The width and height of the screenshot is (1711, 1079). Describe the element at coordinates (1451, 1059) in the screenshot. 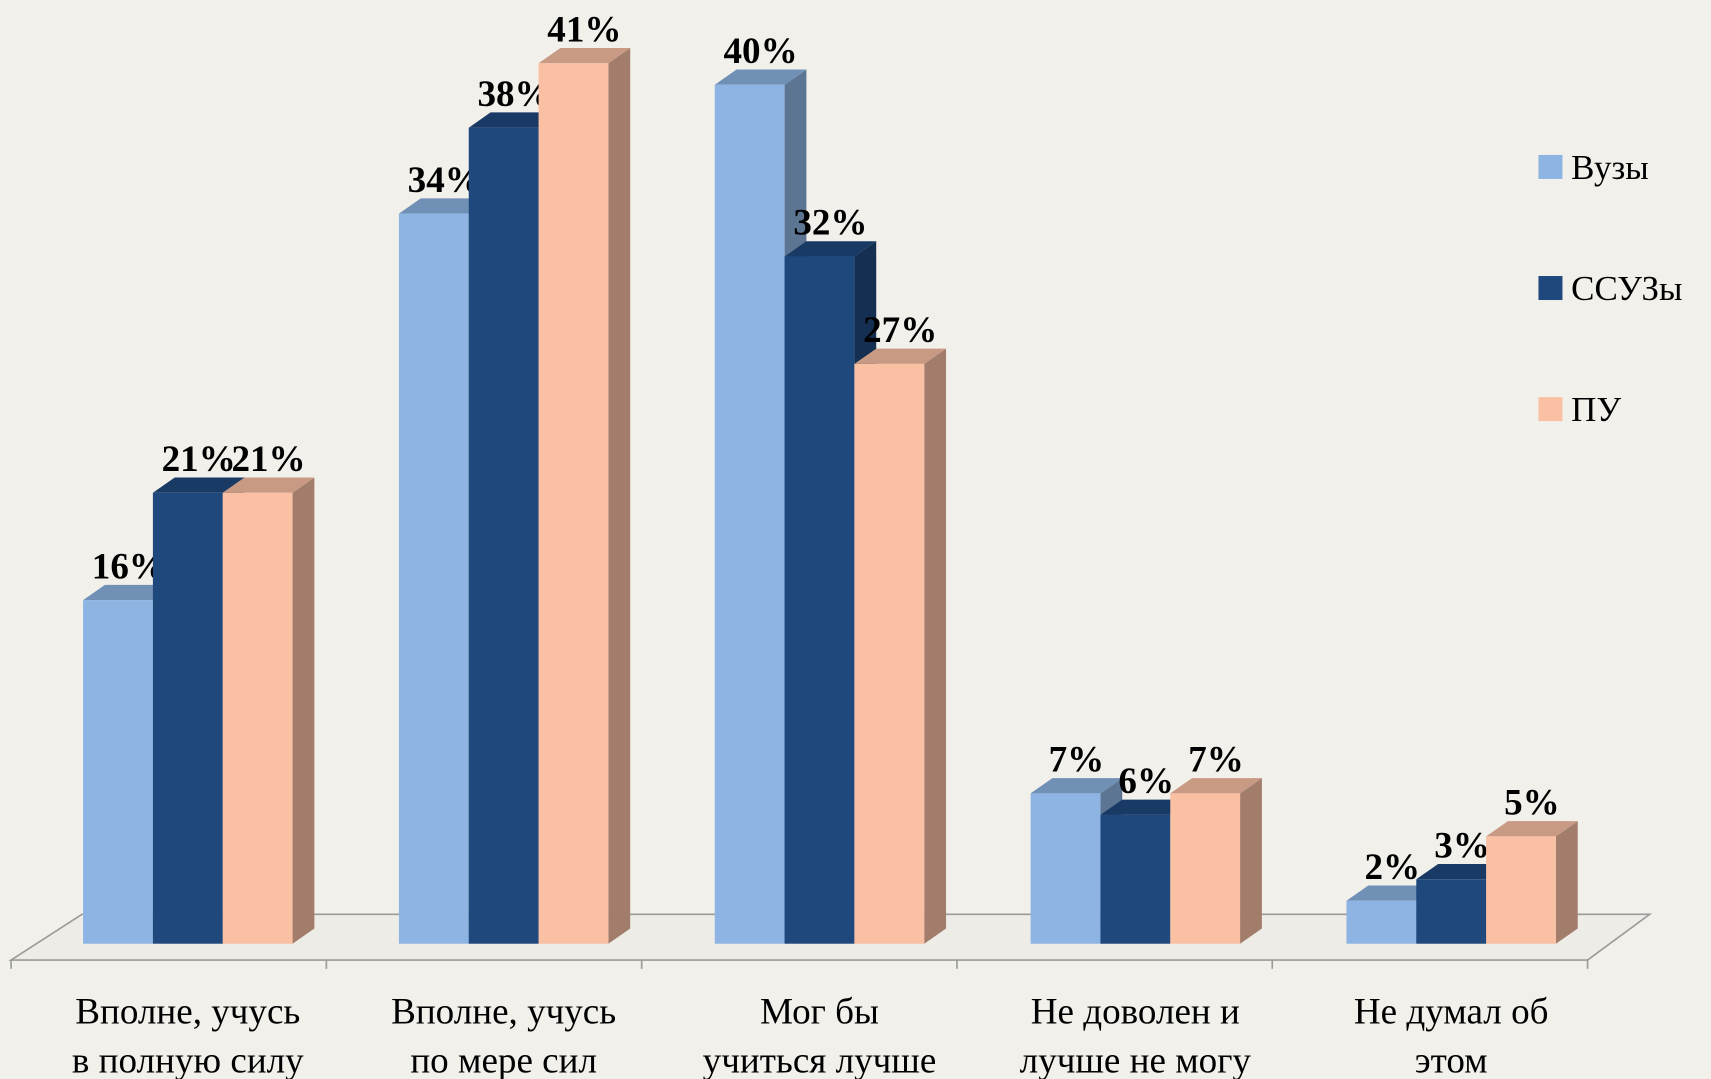

I see `x-tick-label: этом` at that location.